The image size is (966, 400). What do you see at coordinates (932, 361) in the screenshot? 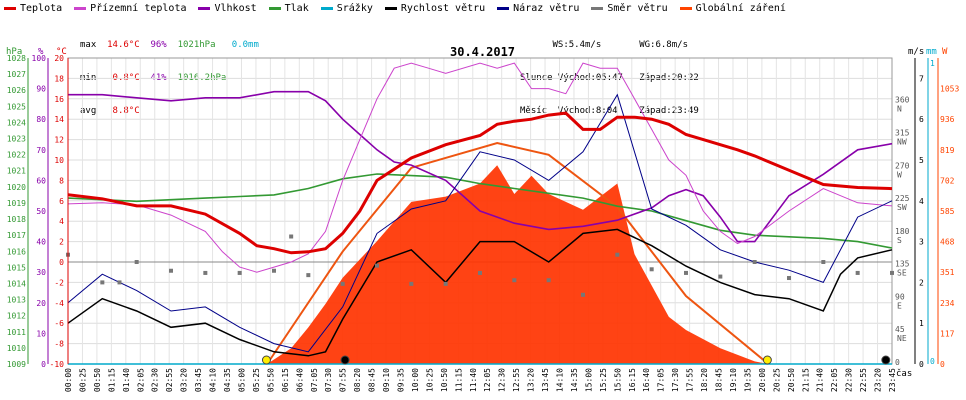
I see `axis-mm-tick: 0` at bounding box center [932, 361].